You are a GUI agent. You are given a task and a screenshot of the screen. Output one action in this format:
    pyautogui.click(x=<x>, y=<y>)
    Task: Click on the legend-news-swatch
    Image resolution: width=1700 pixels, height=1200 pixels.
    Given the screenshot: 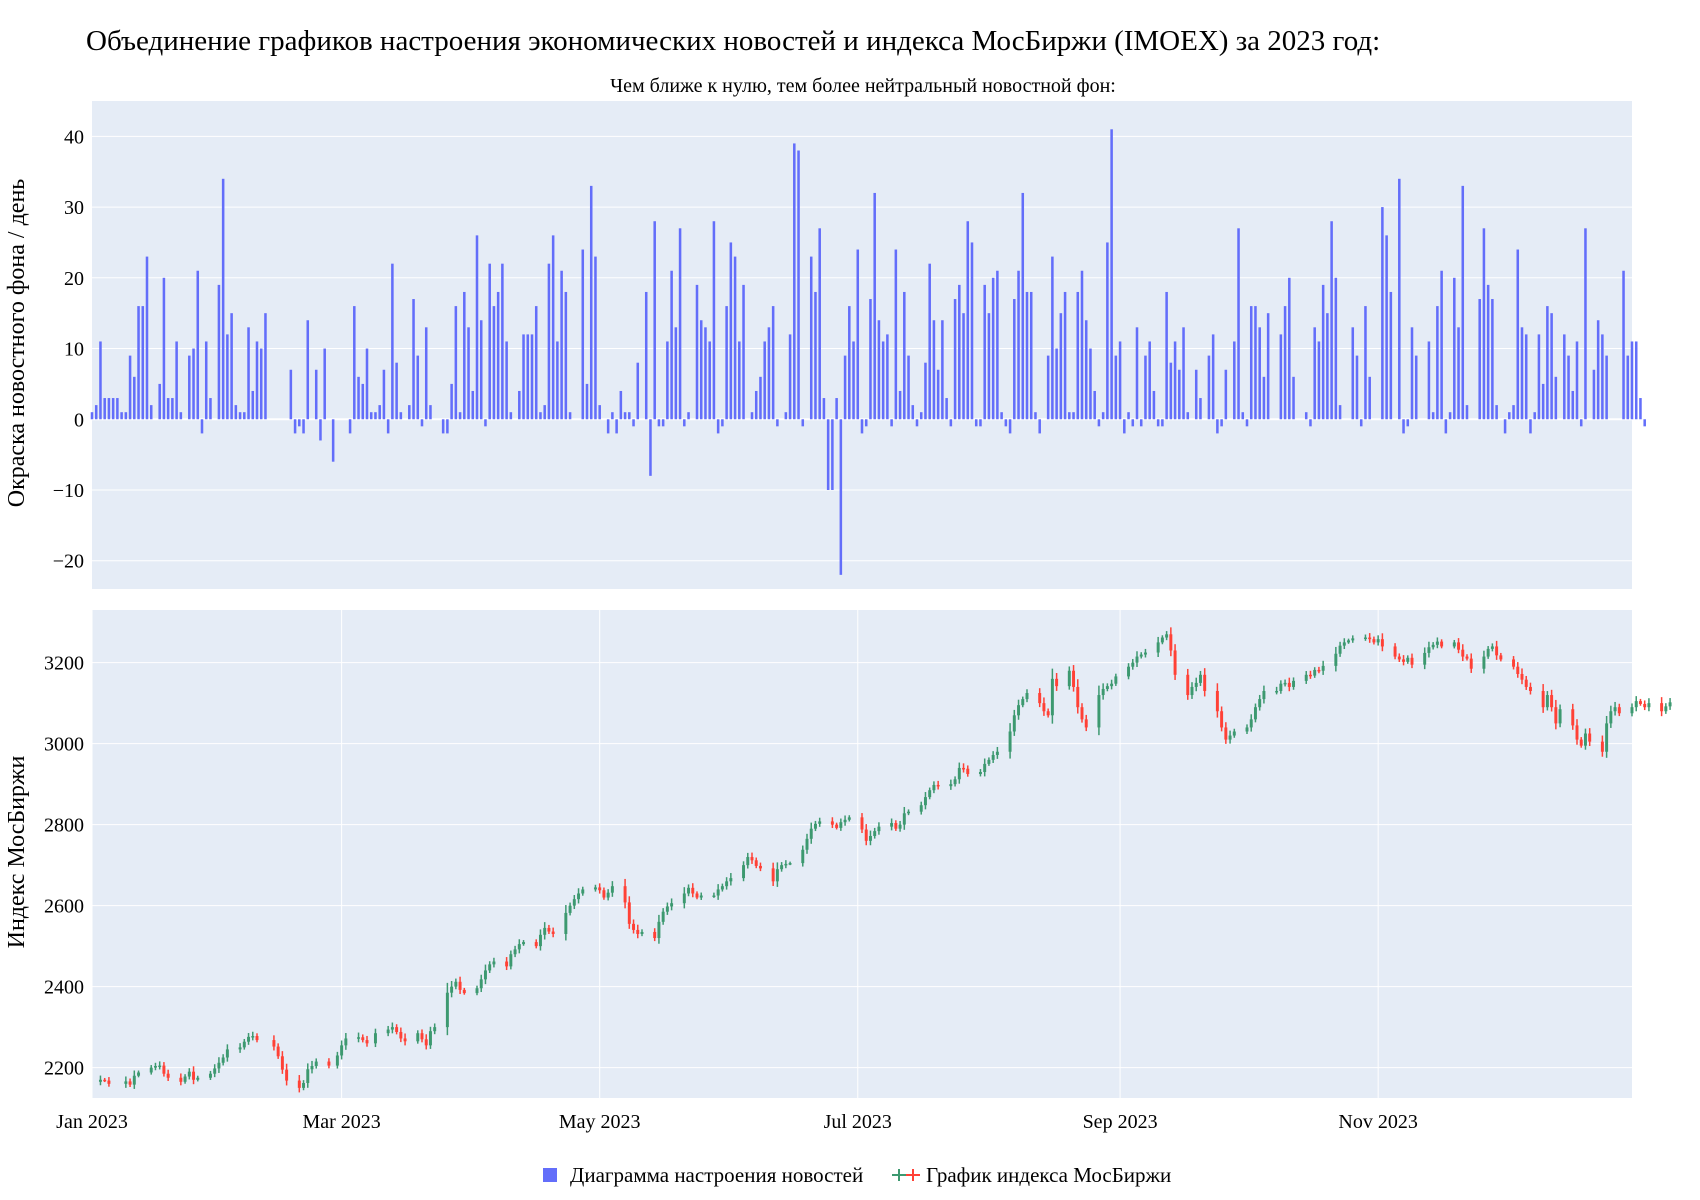 What is the action you would take?
    pyautogui.click(x=550, y=1175)
    